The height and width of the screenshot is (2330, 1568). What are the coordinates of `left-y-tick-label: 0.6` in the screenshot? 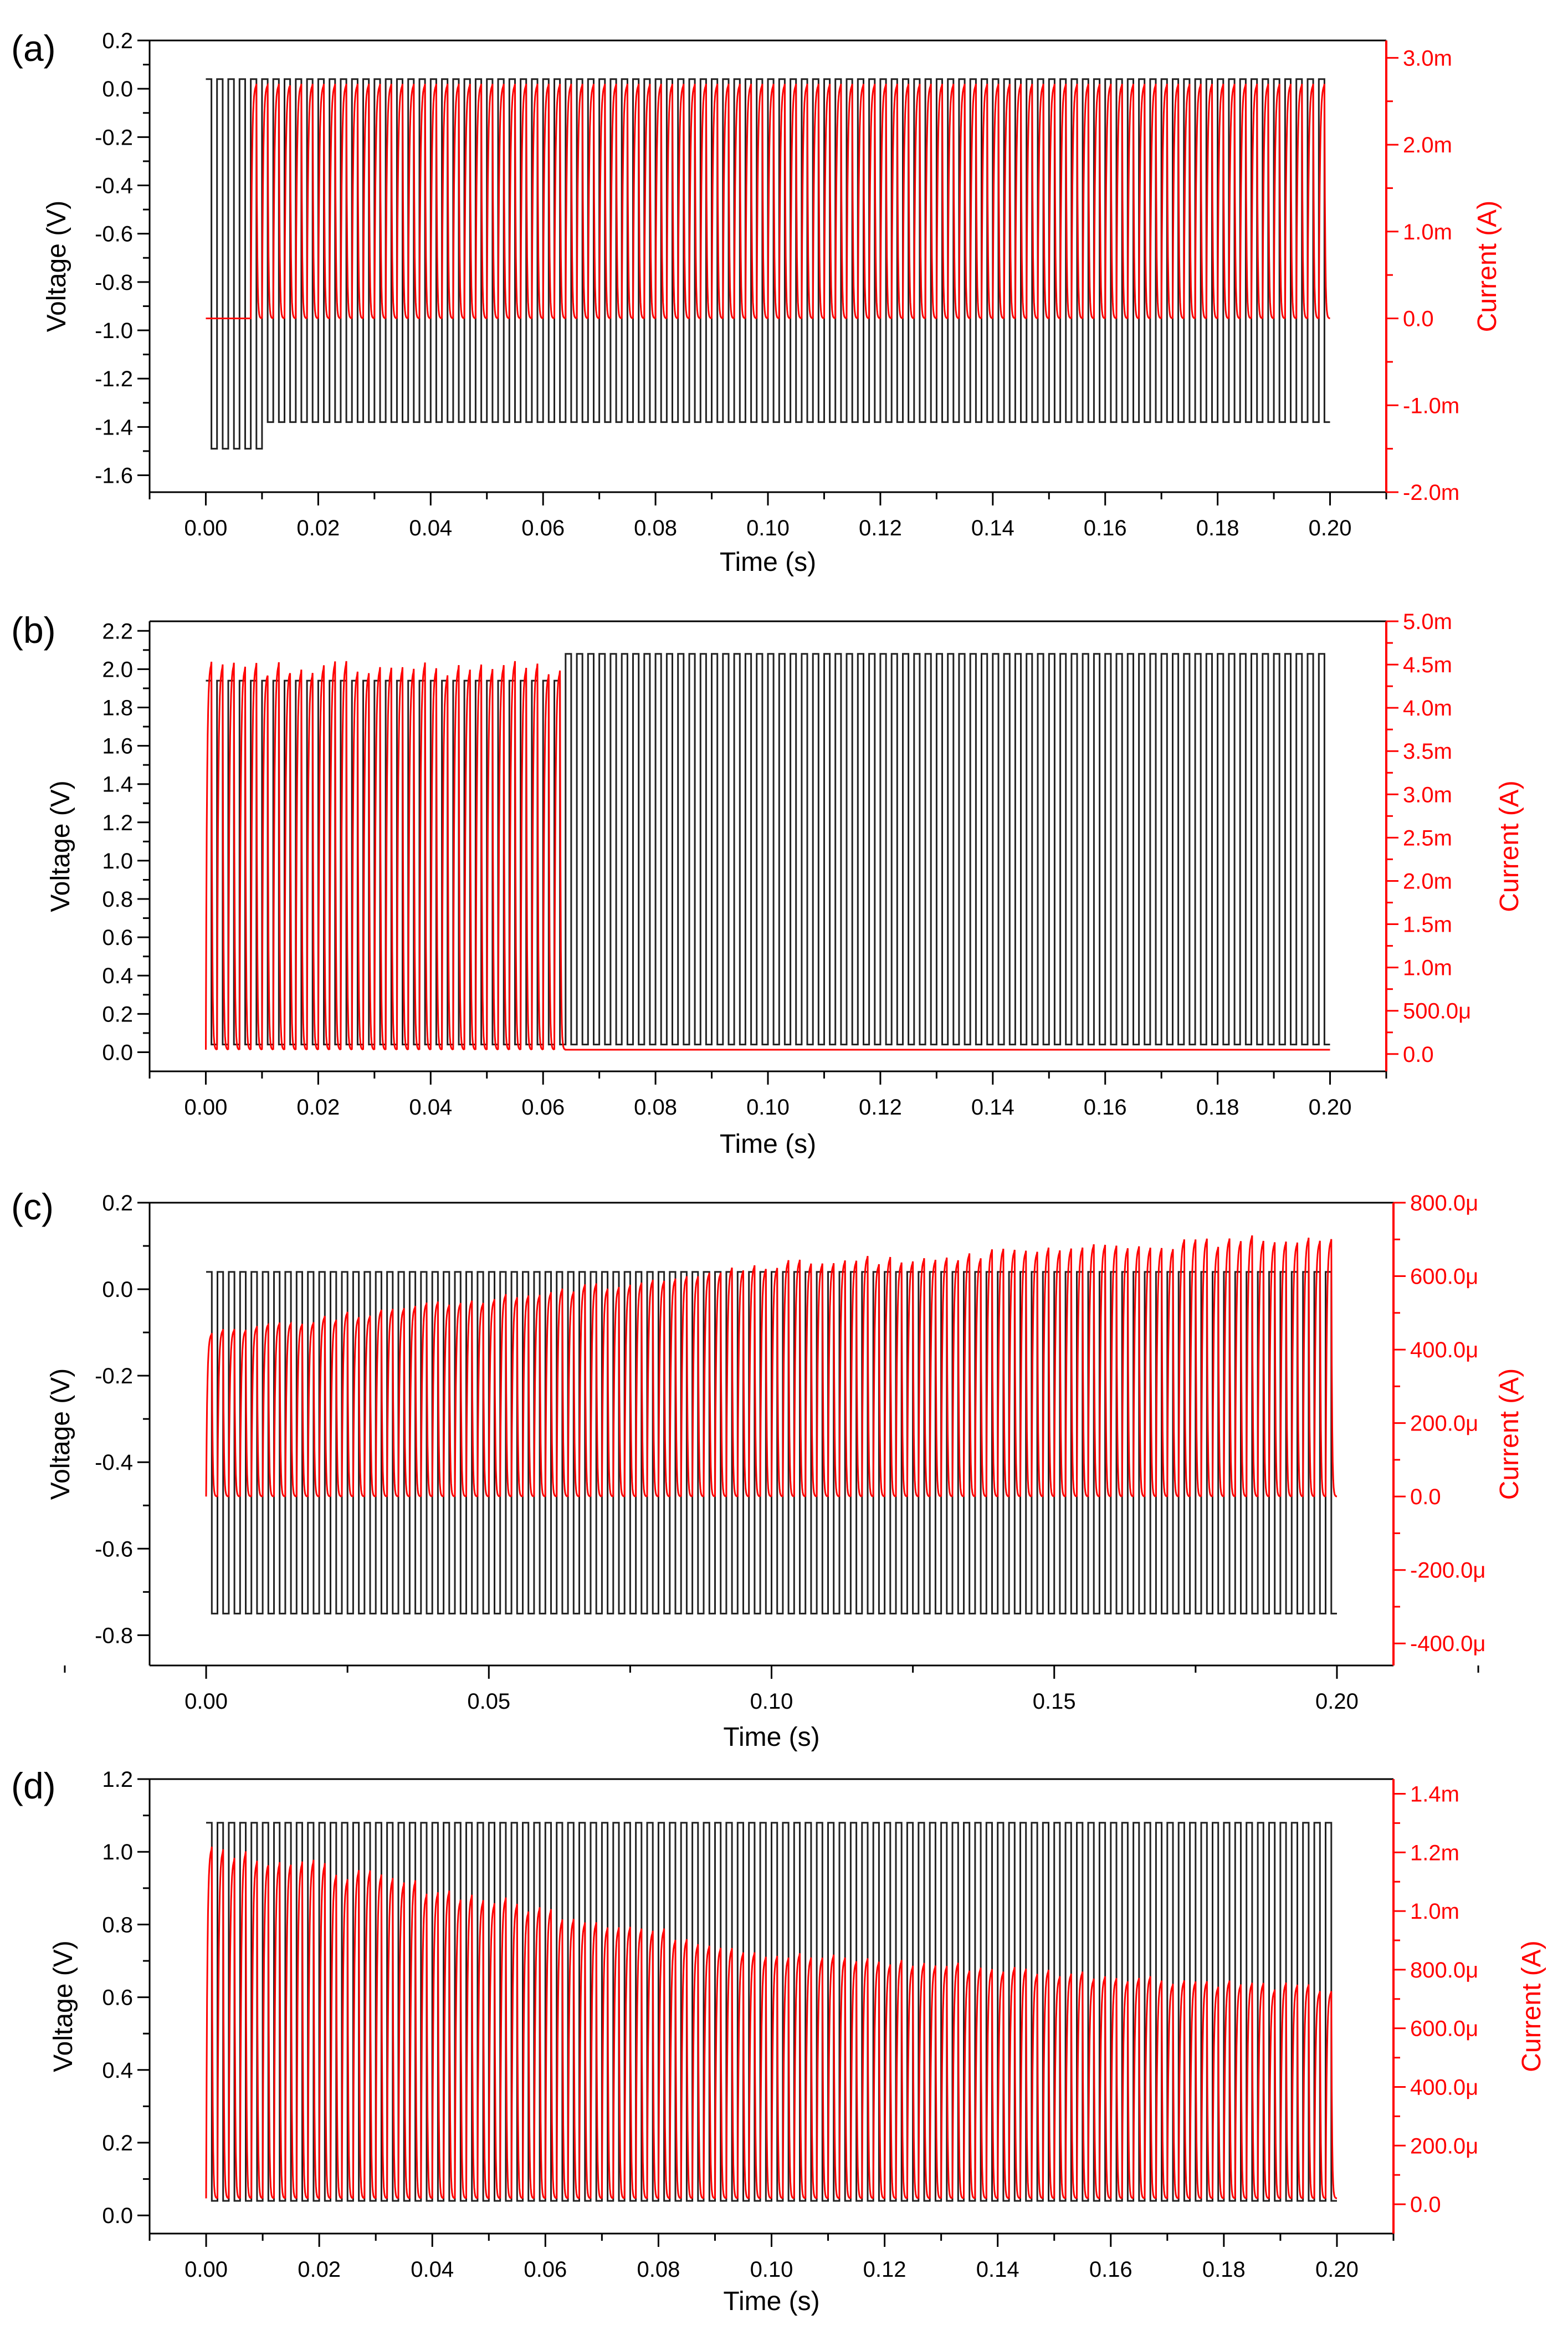 It's located at (117, 938).